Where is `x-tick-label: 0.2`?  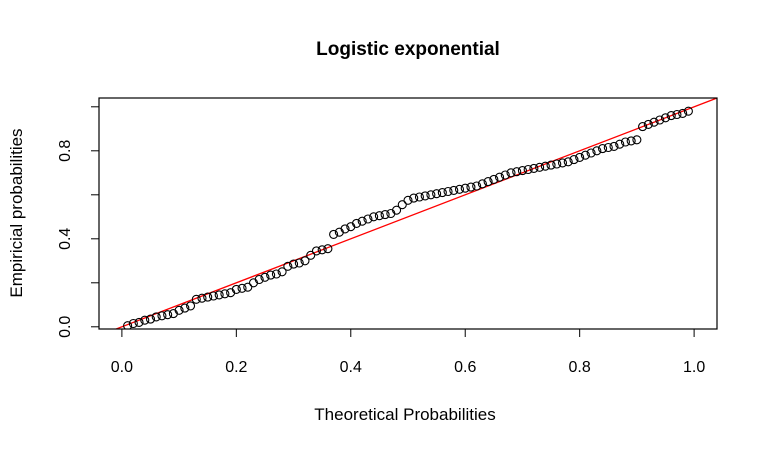 x-tick-label: 0.2 is located at coordinates (236, 367).